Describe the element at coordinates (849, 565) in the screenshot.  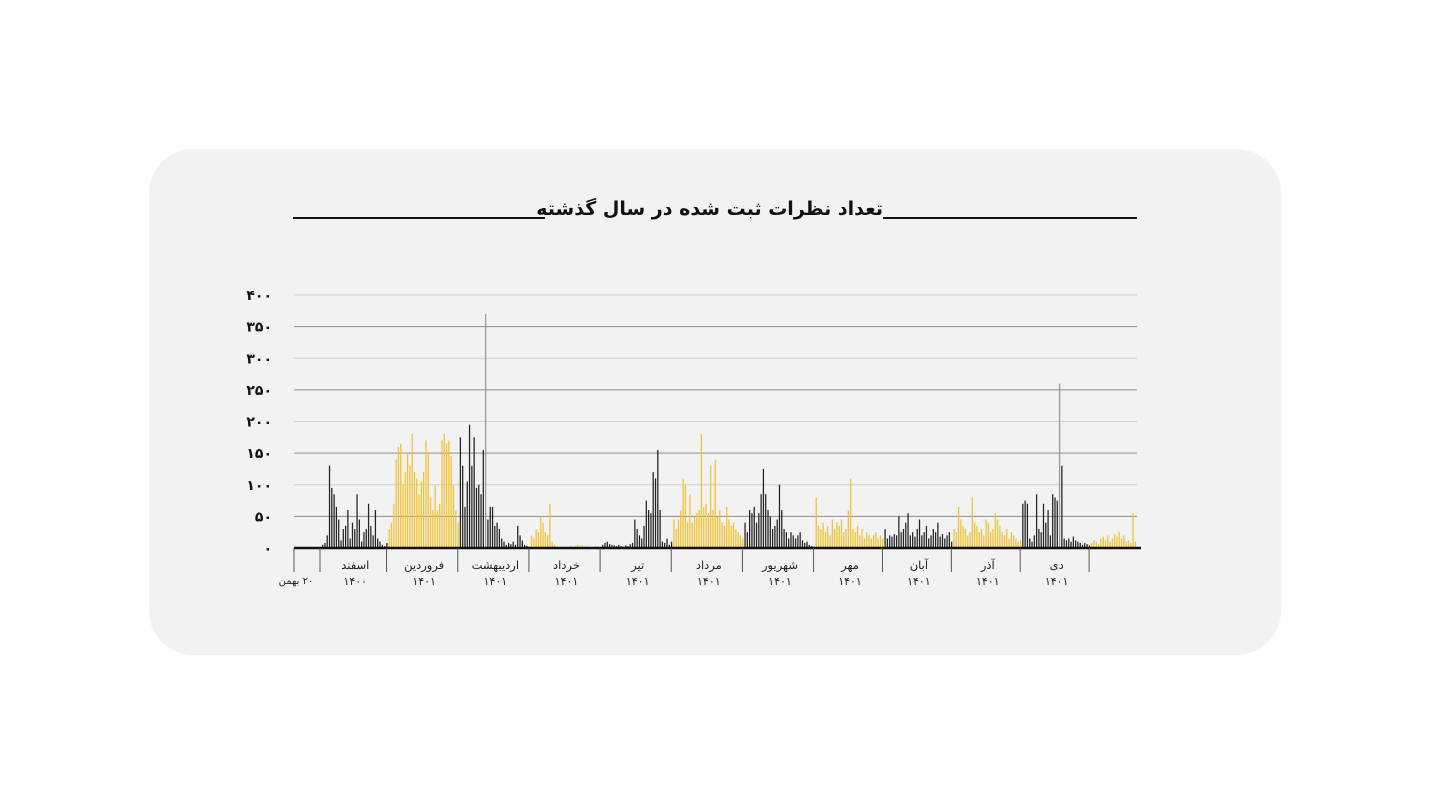
I see `month-label: مهر` at that location.